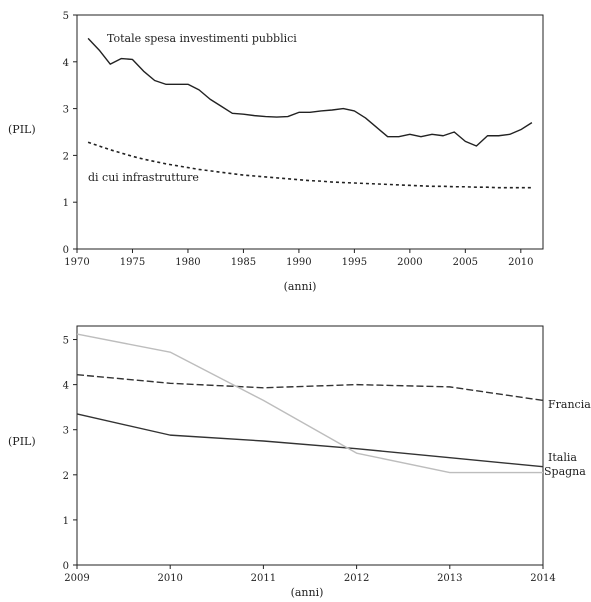 This screenshot has height=602, width=591. I want to click on chart2-x-tick-label: 2012, so click(356, 578).